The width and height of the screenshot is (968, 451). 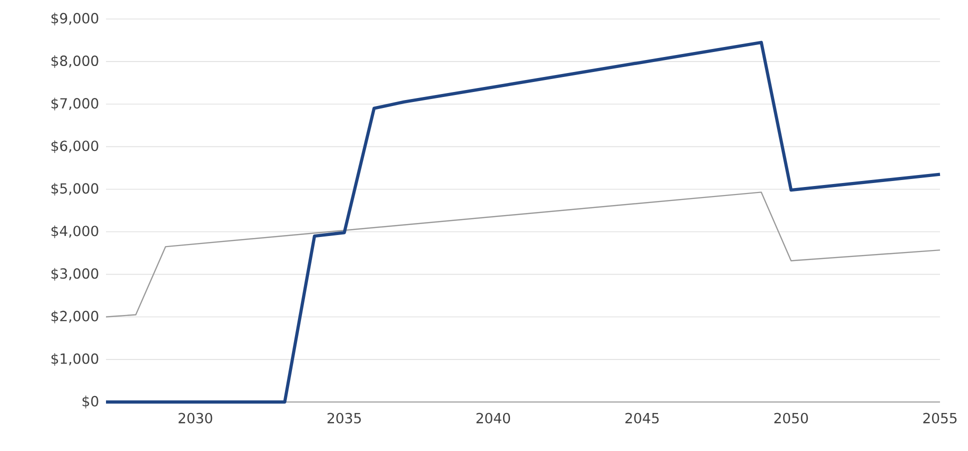 I want to click on y-tick-label: $6,000, so click(x=75, y=146).